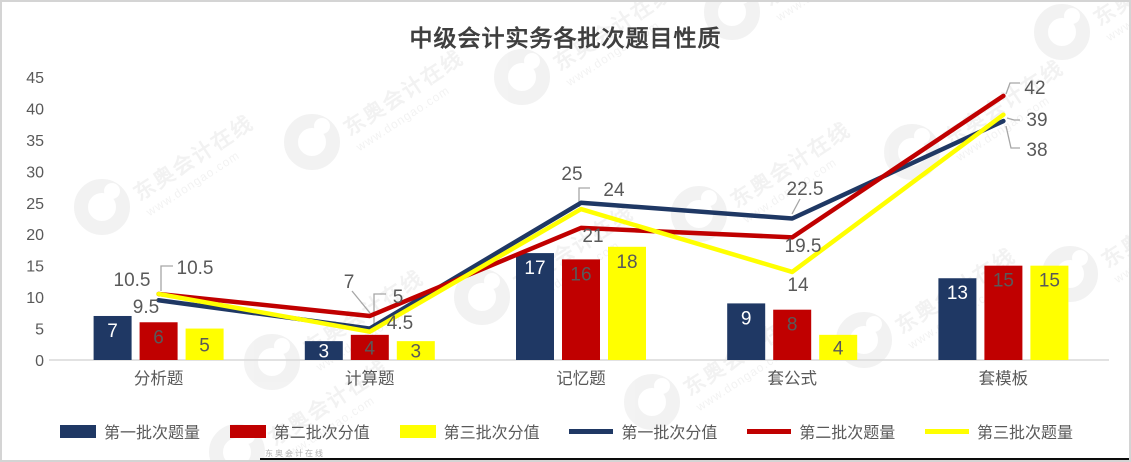 This screenshot has width=1131, height=462. Describe the element at coordinates (35, 172) in the screenshot. I see `y-axis-tick-label: 30` at that location.